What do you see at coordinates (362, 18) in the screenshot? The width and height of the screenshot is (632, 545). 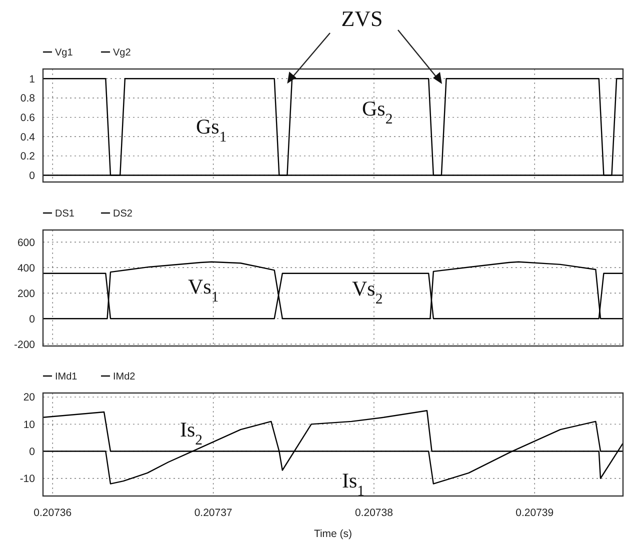 I see `annotation: ZVS` at bounding box center [362, 18].